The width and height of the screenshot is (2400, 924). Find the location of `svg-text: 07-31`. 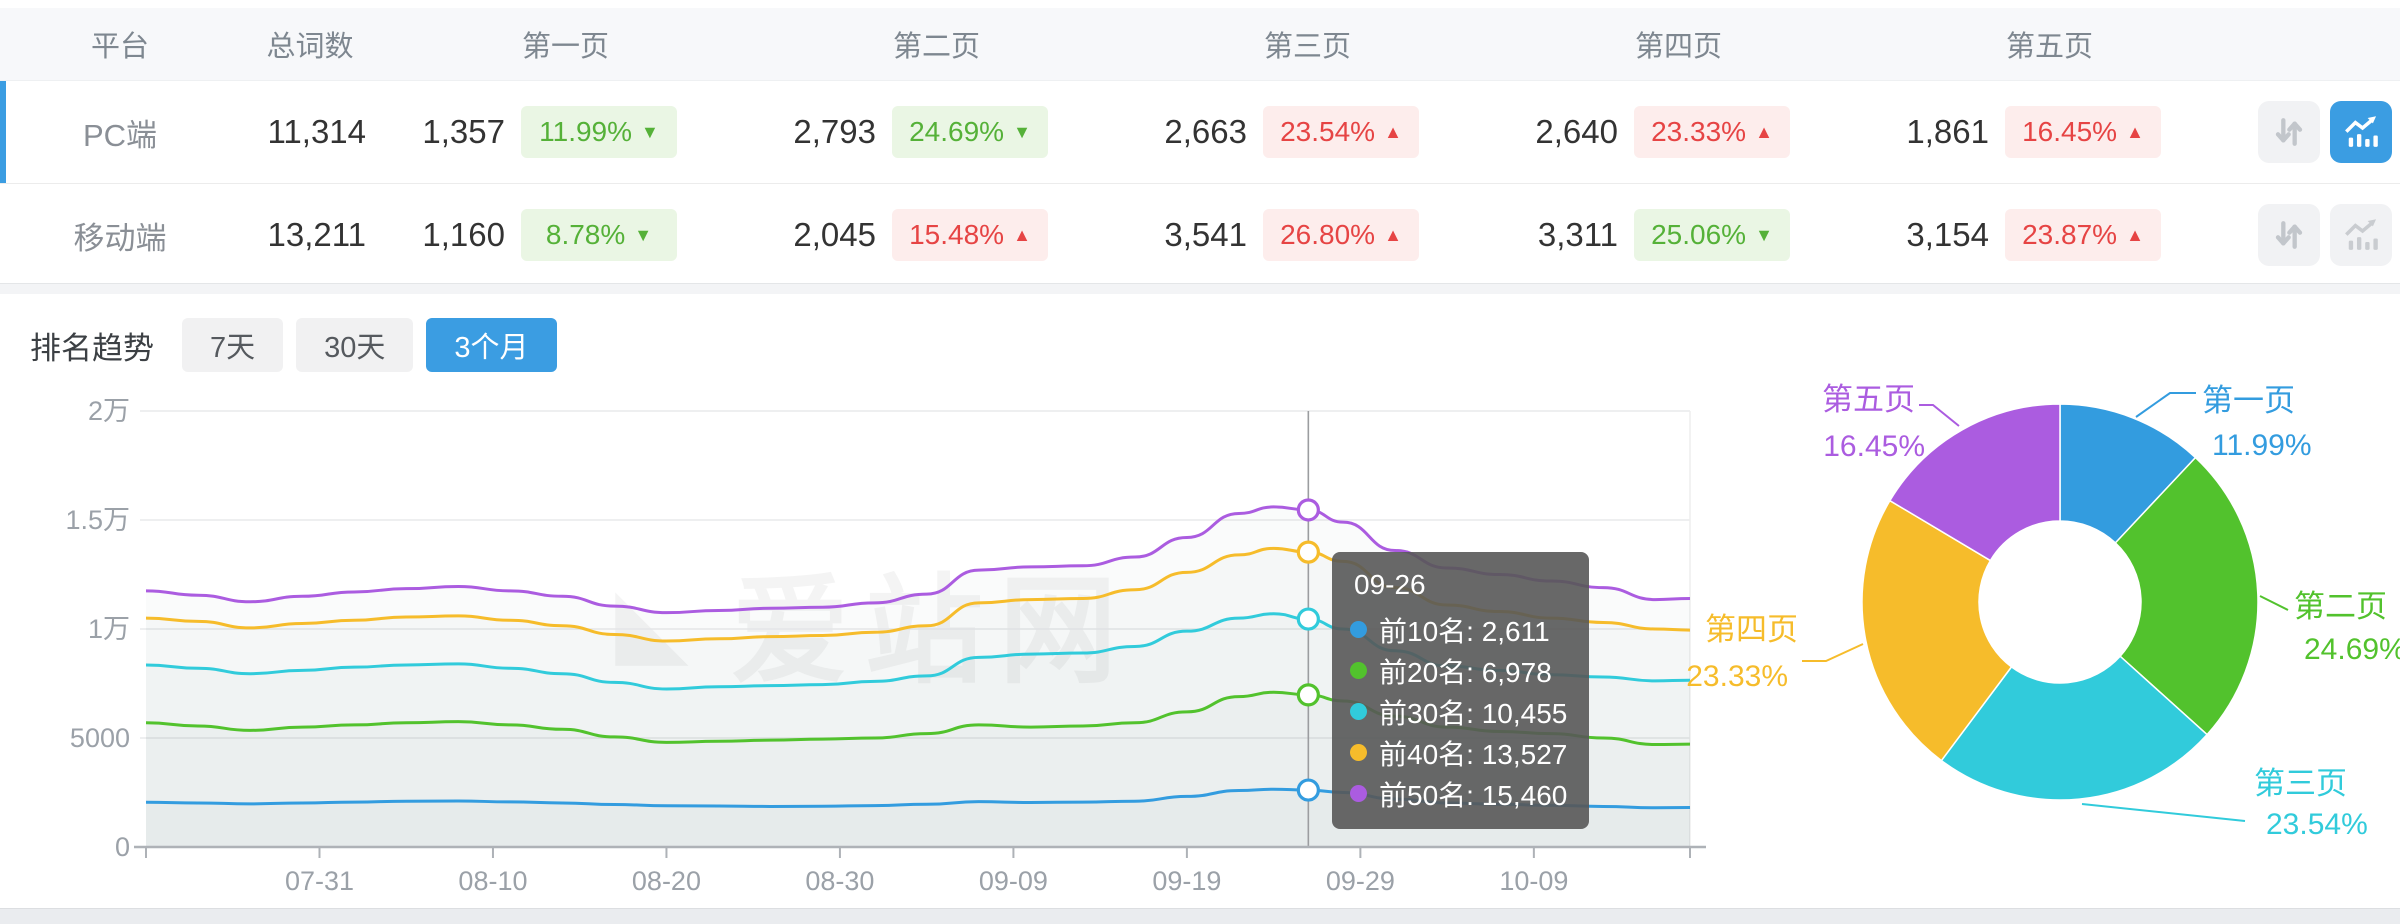

svg-text: 07-31 is located at coordinates (319, 881).